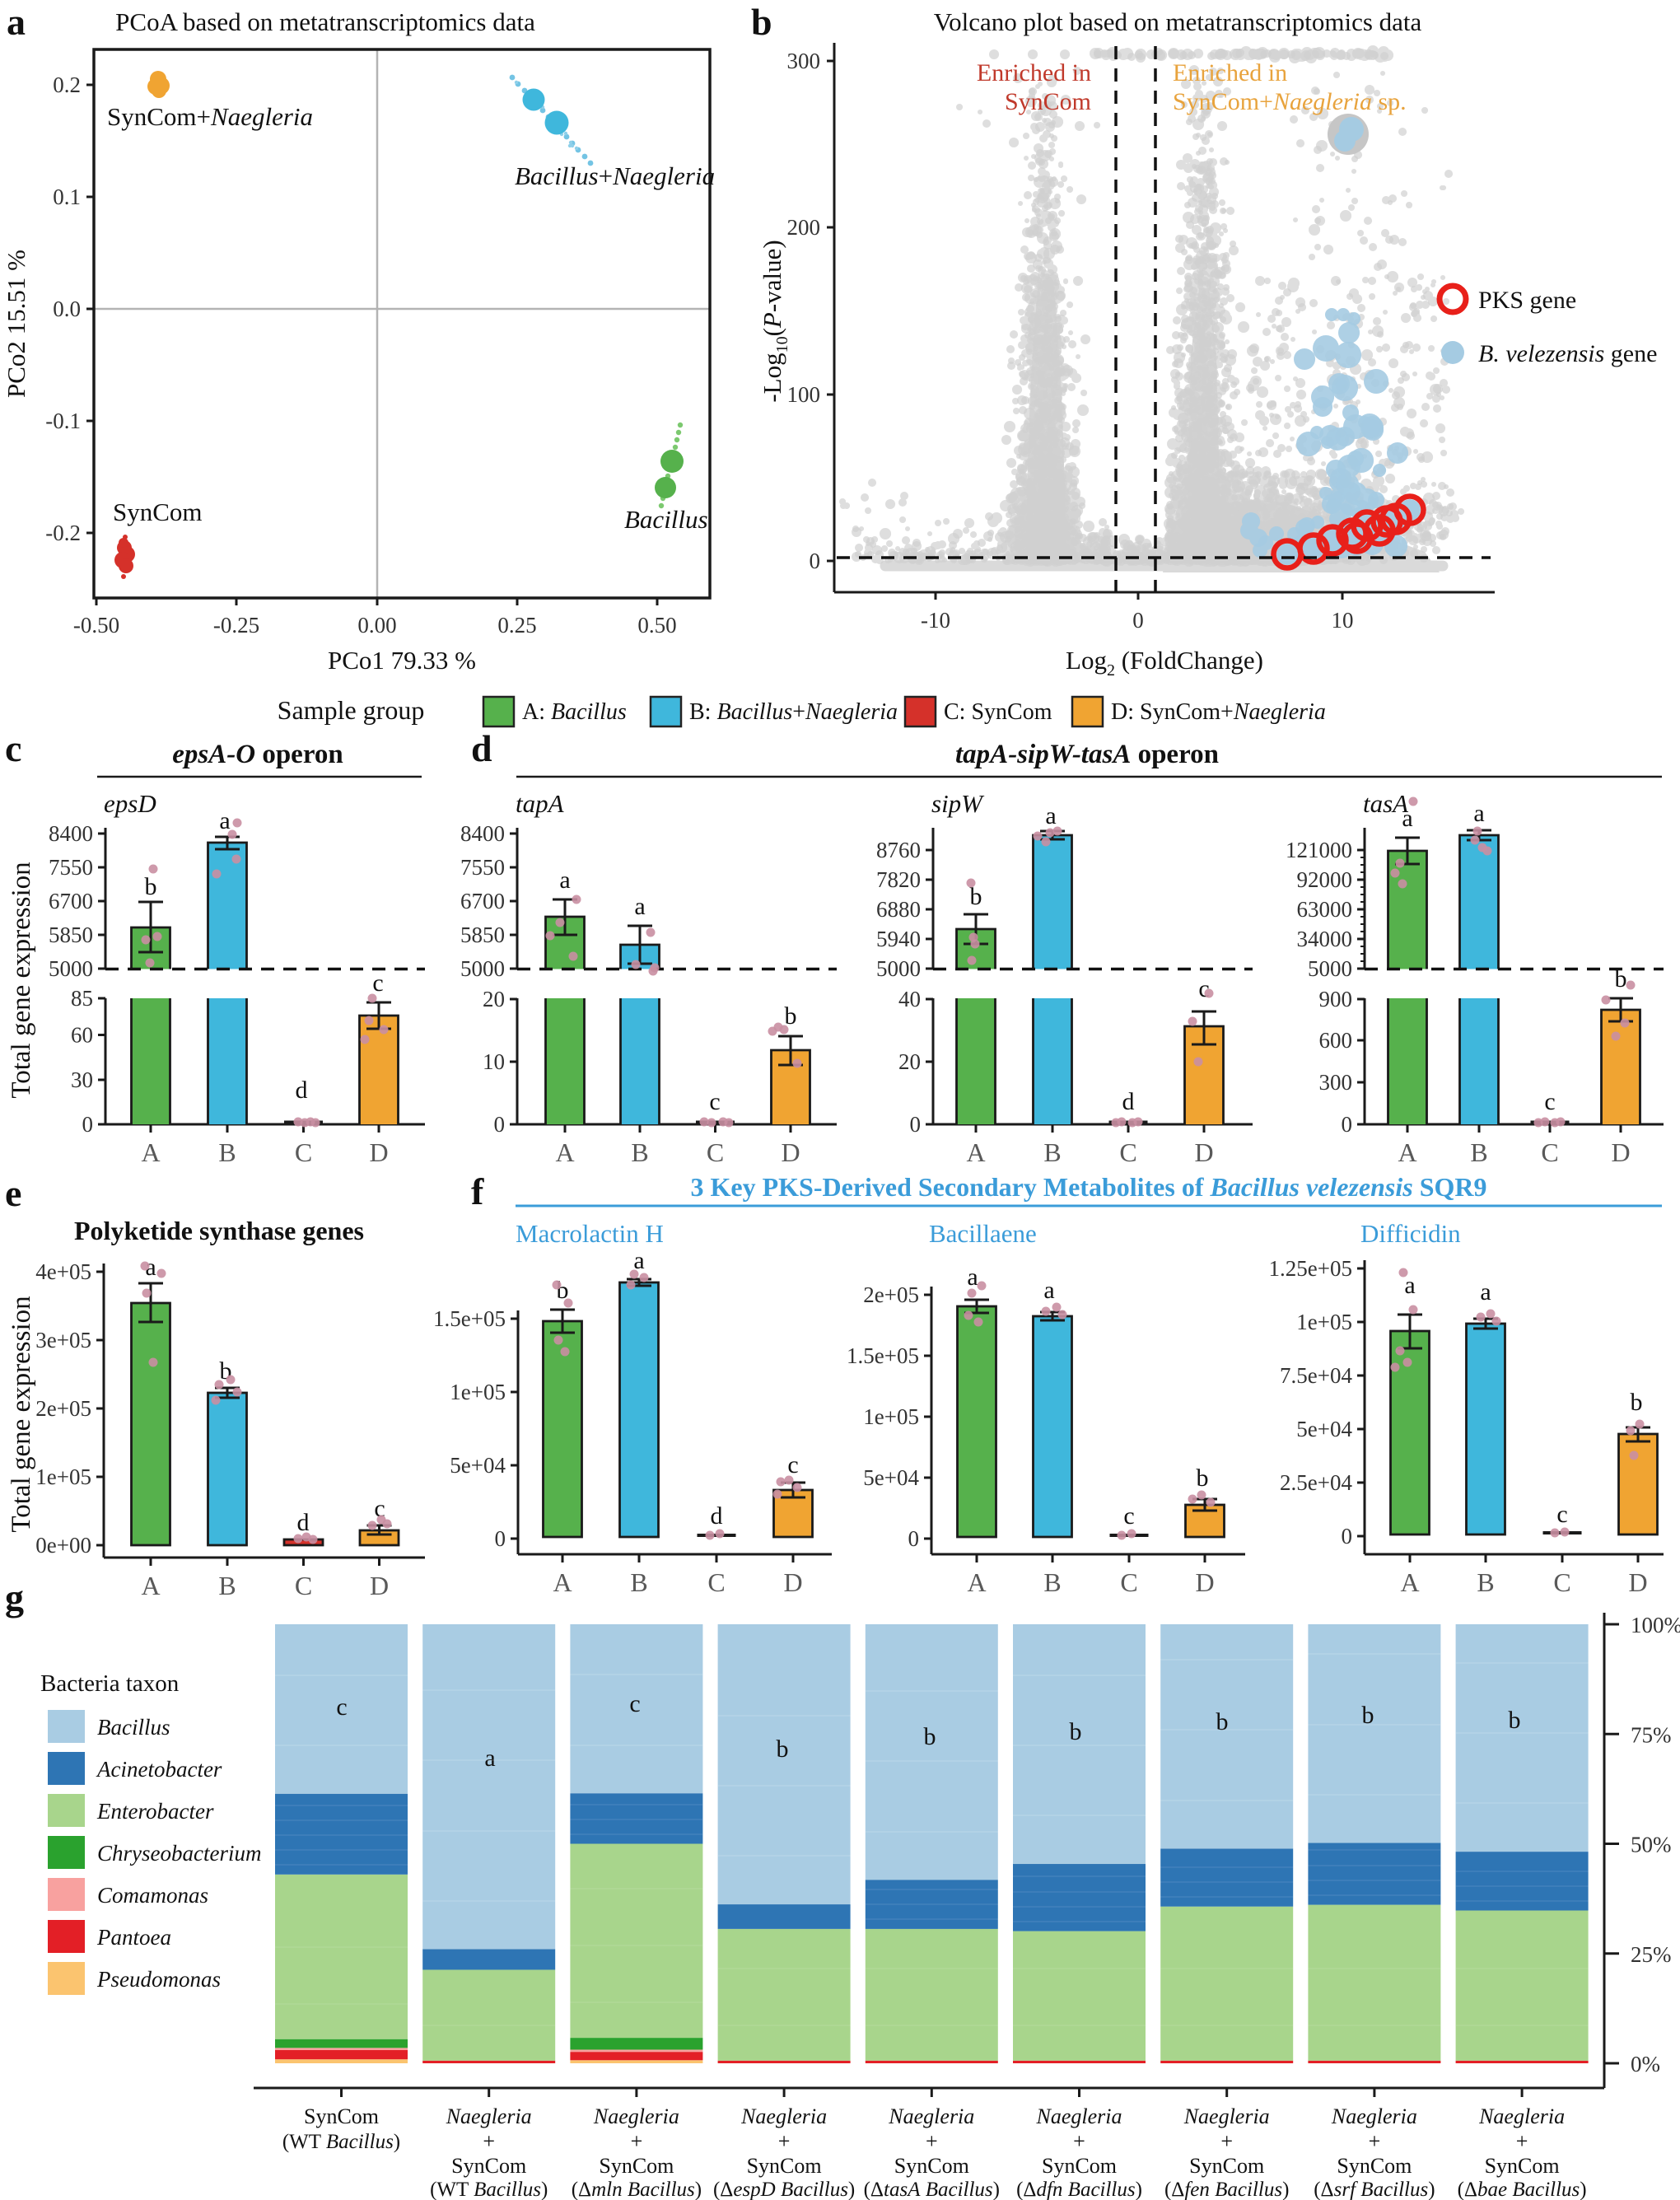 The image size is (1680, 2200). What do you see at coordinates (82, 998) in the screenshot?
I see `svg-text: 85` at bounding box center [82, 998].